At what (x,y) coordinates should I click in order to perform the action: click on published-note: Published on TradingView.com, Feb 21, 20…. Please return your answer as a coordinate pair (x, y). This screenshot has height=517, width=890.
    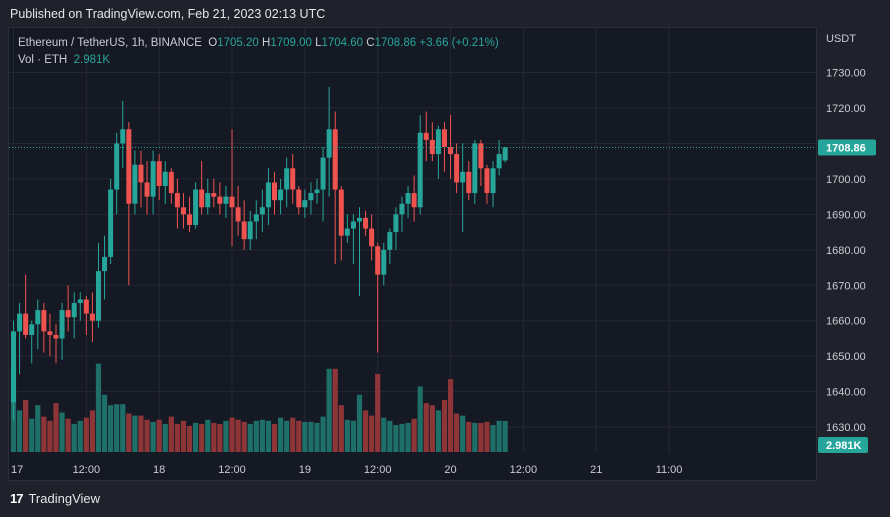
    Looking at the image, I should click on (168, 14).